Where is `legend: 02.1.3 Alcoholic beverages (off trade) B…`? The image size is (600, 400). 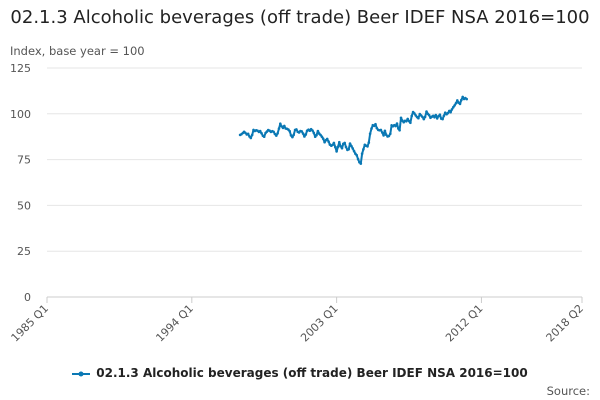
legend: 02.1.3 Alcoholic beverages (off trade) B… is located at coordinates (300, 373).